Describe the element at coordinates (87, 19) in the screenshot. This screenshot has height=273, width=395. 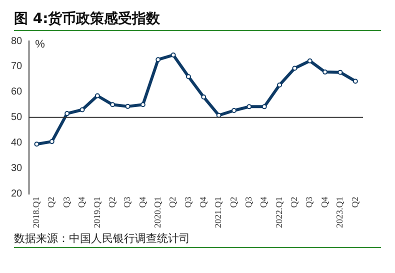
I see `chart-title: 图 4:货币政策感受指数` at that location.